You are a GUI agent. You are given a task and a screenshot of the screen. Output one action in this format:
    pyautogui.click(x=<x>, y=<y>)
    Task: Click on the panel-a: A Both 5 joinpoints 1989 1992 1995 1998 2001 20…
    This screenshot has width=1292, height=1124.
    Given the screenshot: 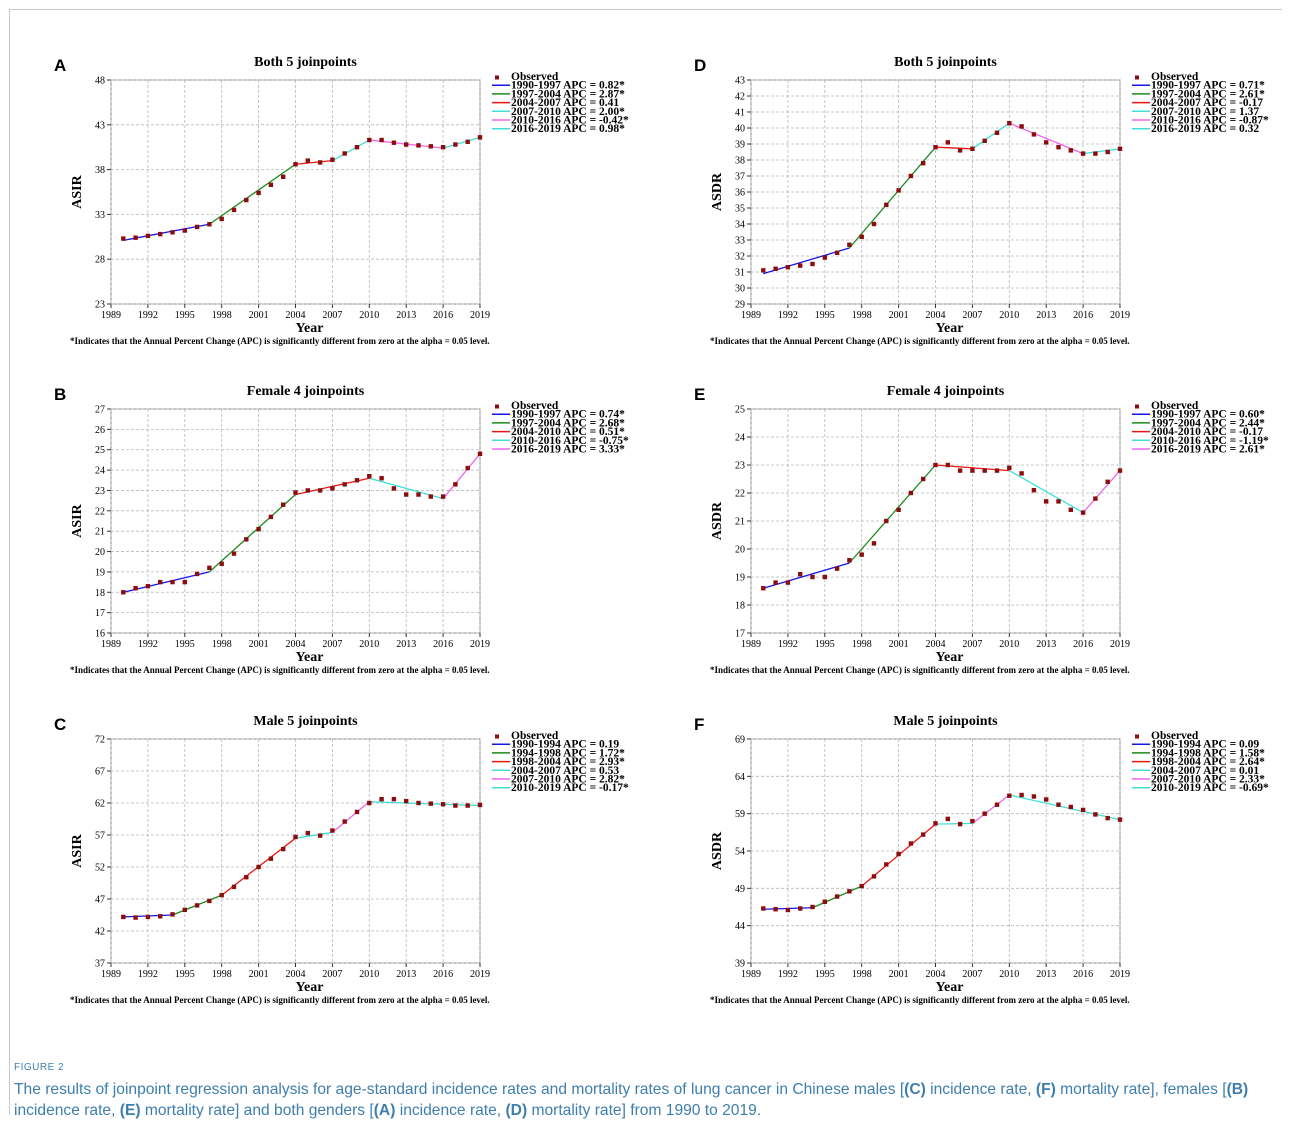 What is the action you would take?
    pyautogui.click(x=360, y=202)
    